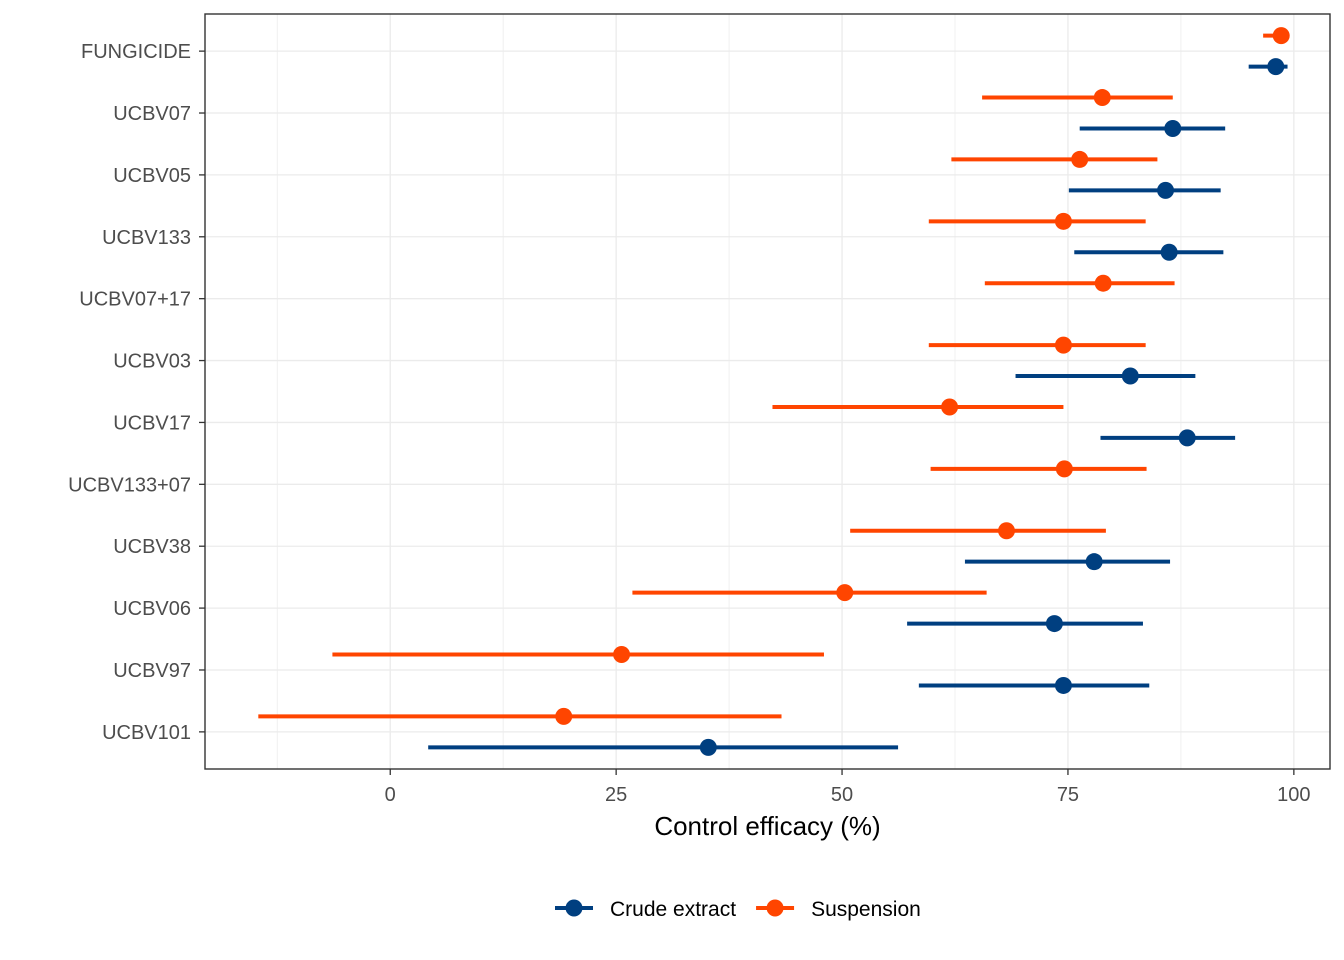 The width and height of the screenshot is (1344, 960). What do you see at coordinates (136, 52) in the screenshot?
I see `y-tick-label: FUNGICIDE` at bounding box center [136, 52].